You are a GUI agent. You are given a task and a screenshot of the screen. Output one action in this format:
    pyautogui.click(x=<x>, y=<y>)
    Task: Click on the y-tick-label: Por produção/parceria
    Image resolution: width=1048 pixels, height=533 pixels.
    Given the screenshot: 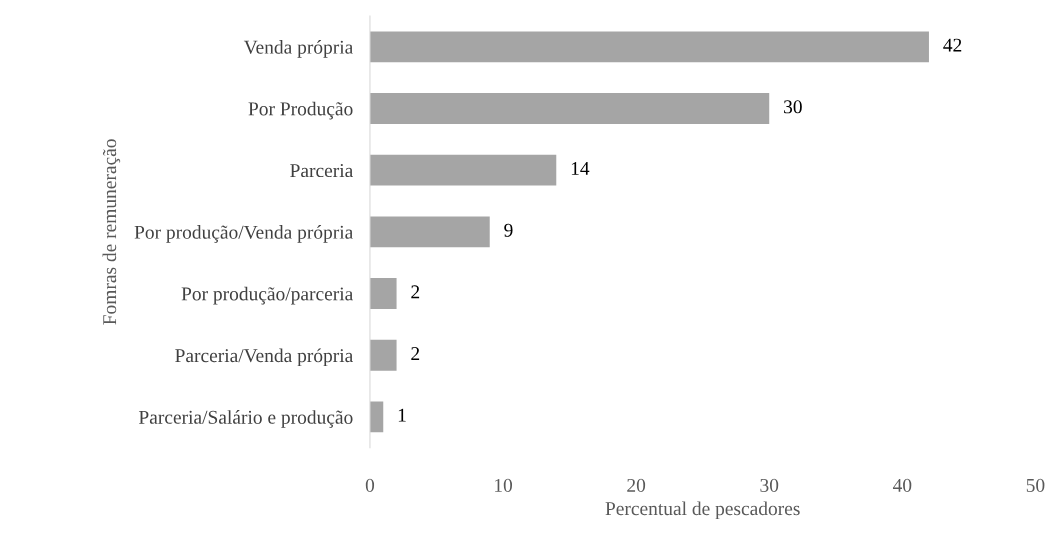 What is the action you would take?
    pyautogui.click(x=267, y=295)
    